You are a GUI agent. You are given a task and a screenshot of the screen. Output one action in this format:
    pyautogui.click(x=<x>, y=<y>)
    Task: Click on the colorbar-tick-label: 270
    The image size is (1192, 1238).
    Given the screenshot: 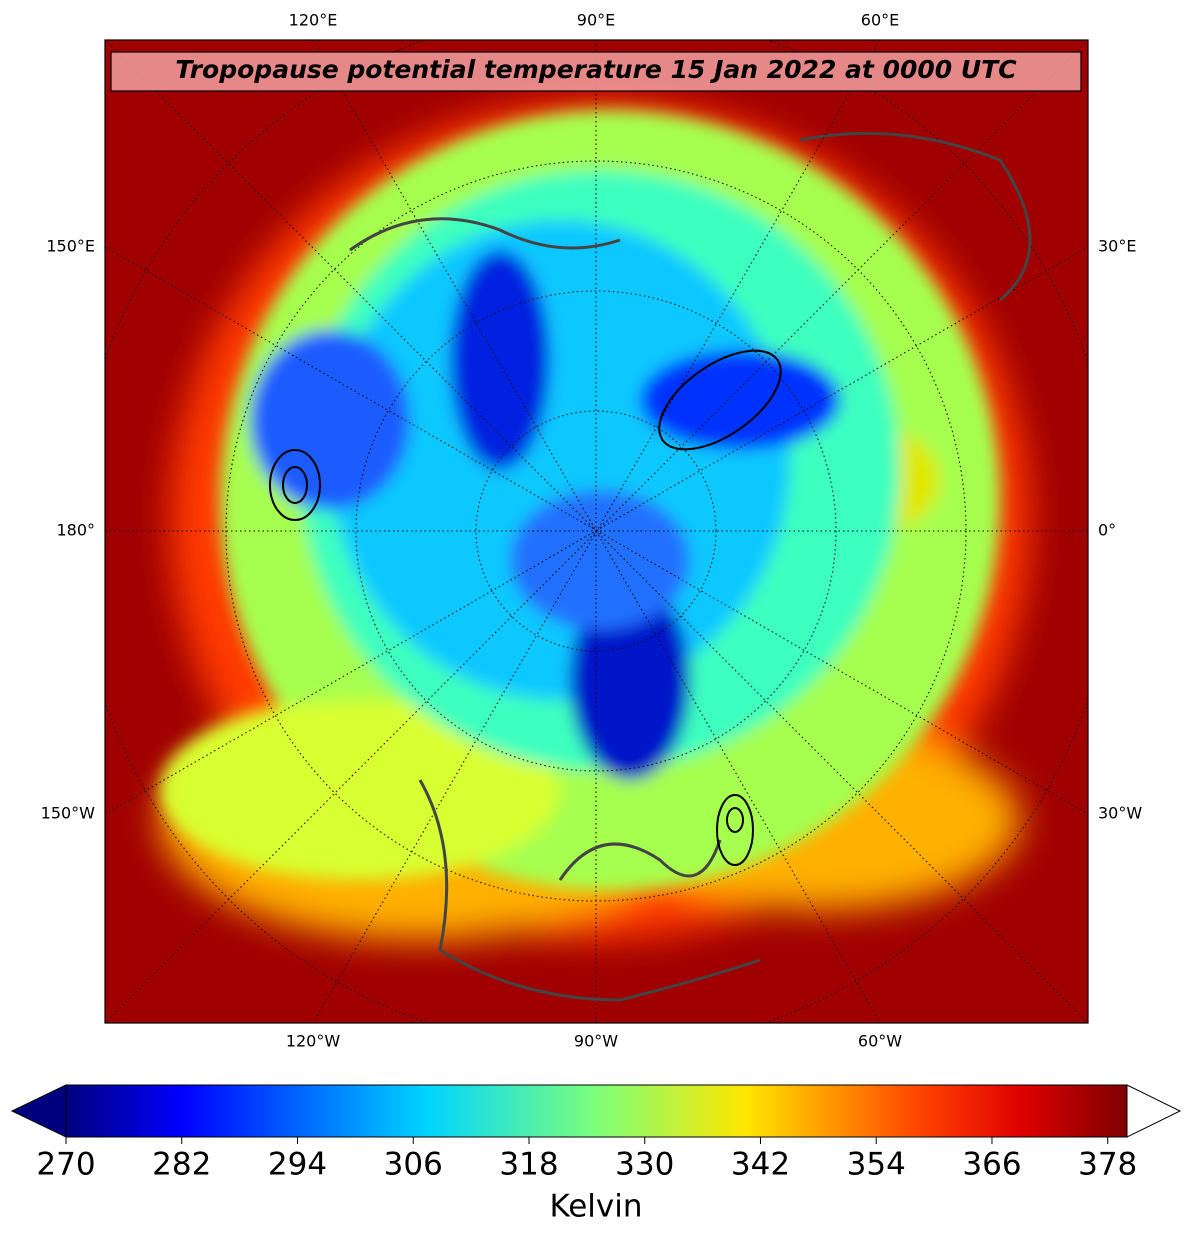 What is the action you would take?
    pyautogui.click(x=65, y=1165)
    